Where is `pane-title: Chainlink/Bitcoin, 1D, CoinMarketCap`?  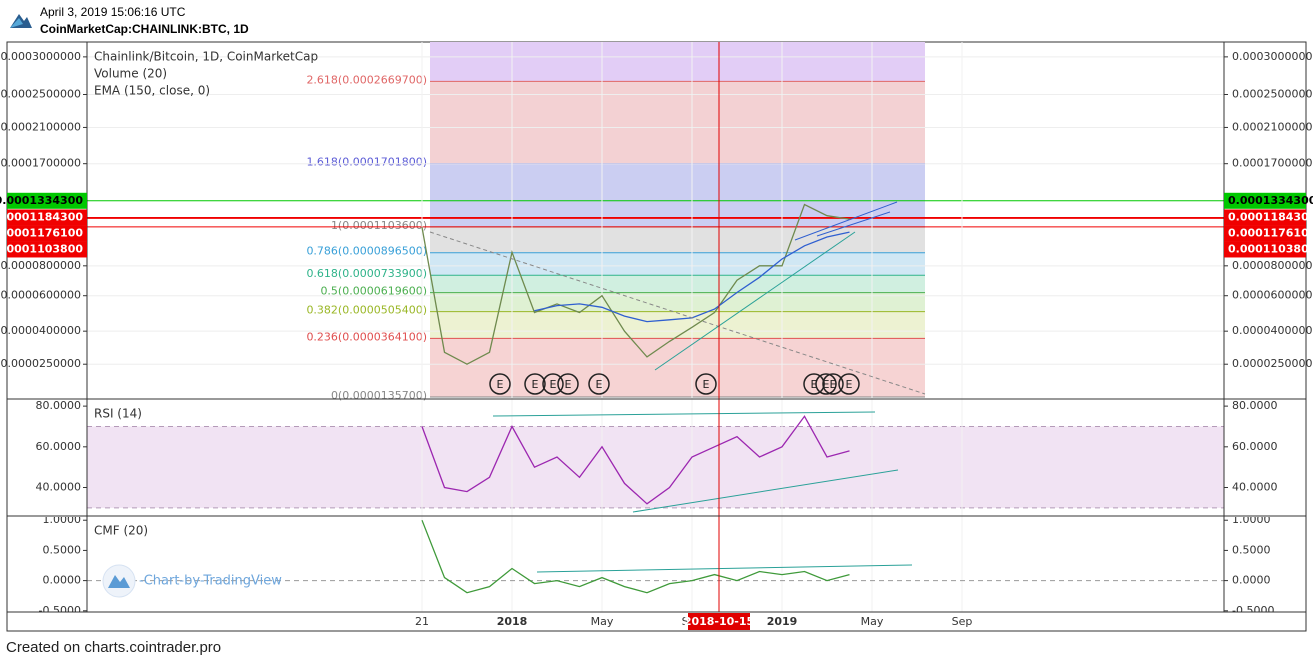 pane-title: Chainlink/Bitcoin, 1D, CoinMarketCap is located at coordinates (206, 57).